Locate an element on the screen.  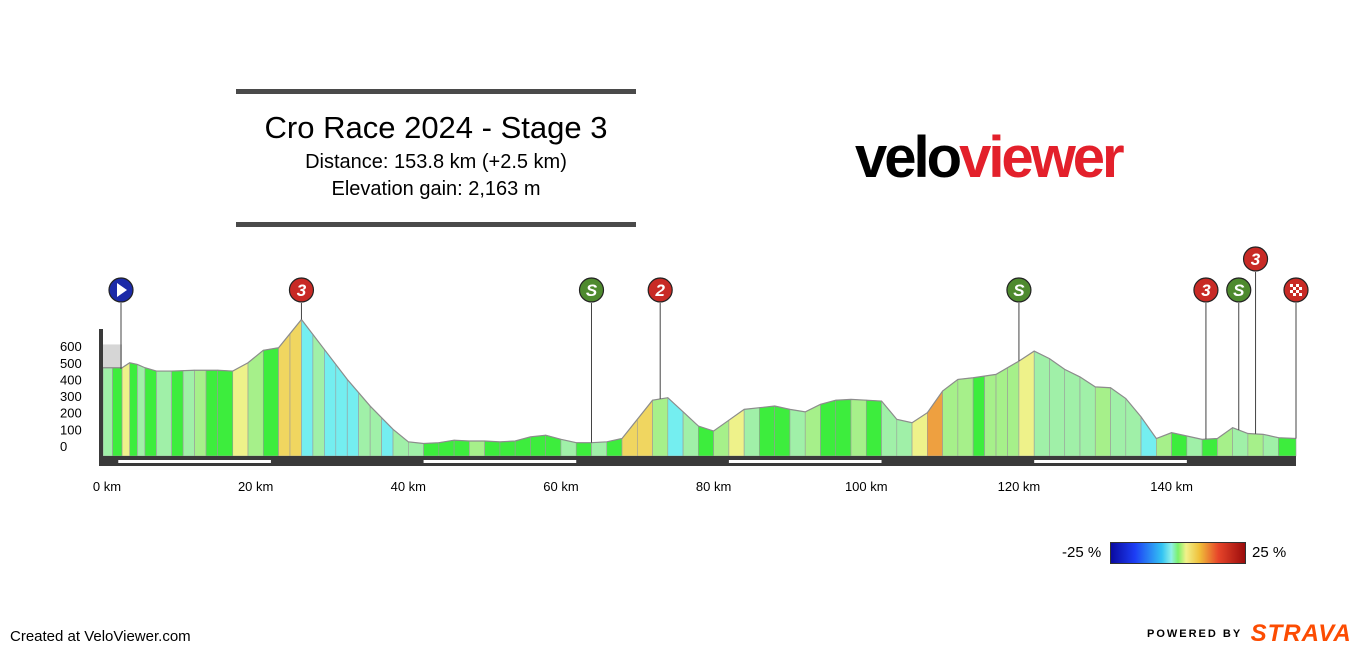
y-tick-label: 100 is located at coordinates (71, 429).